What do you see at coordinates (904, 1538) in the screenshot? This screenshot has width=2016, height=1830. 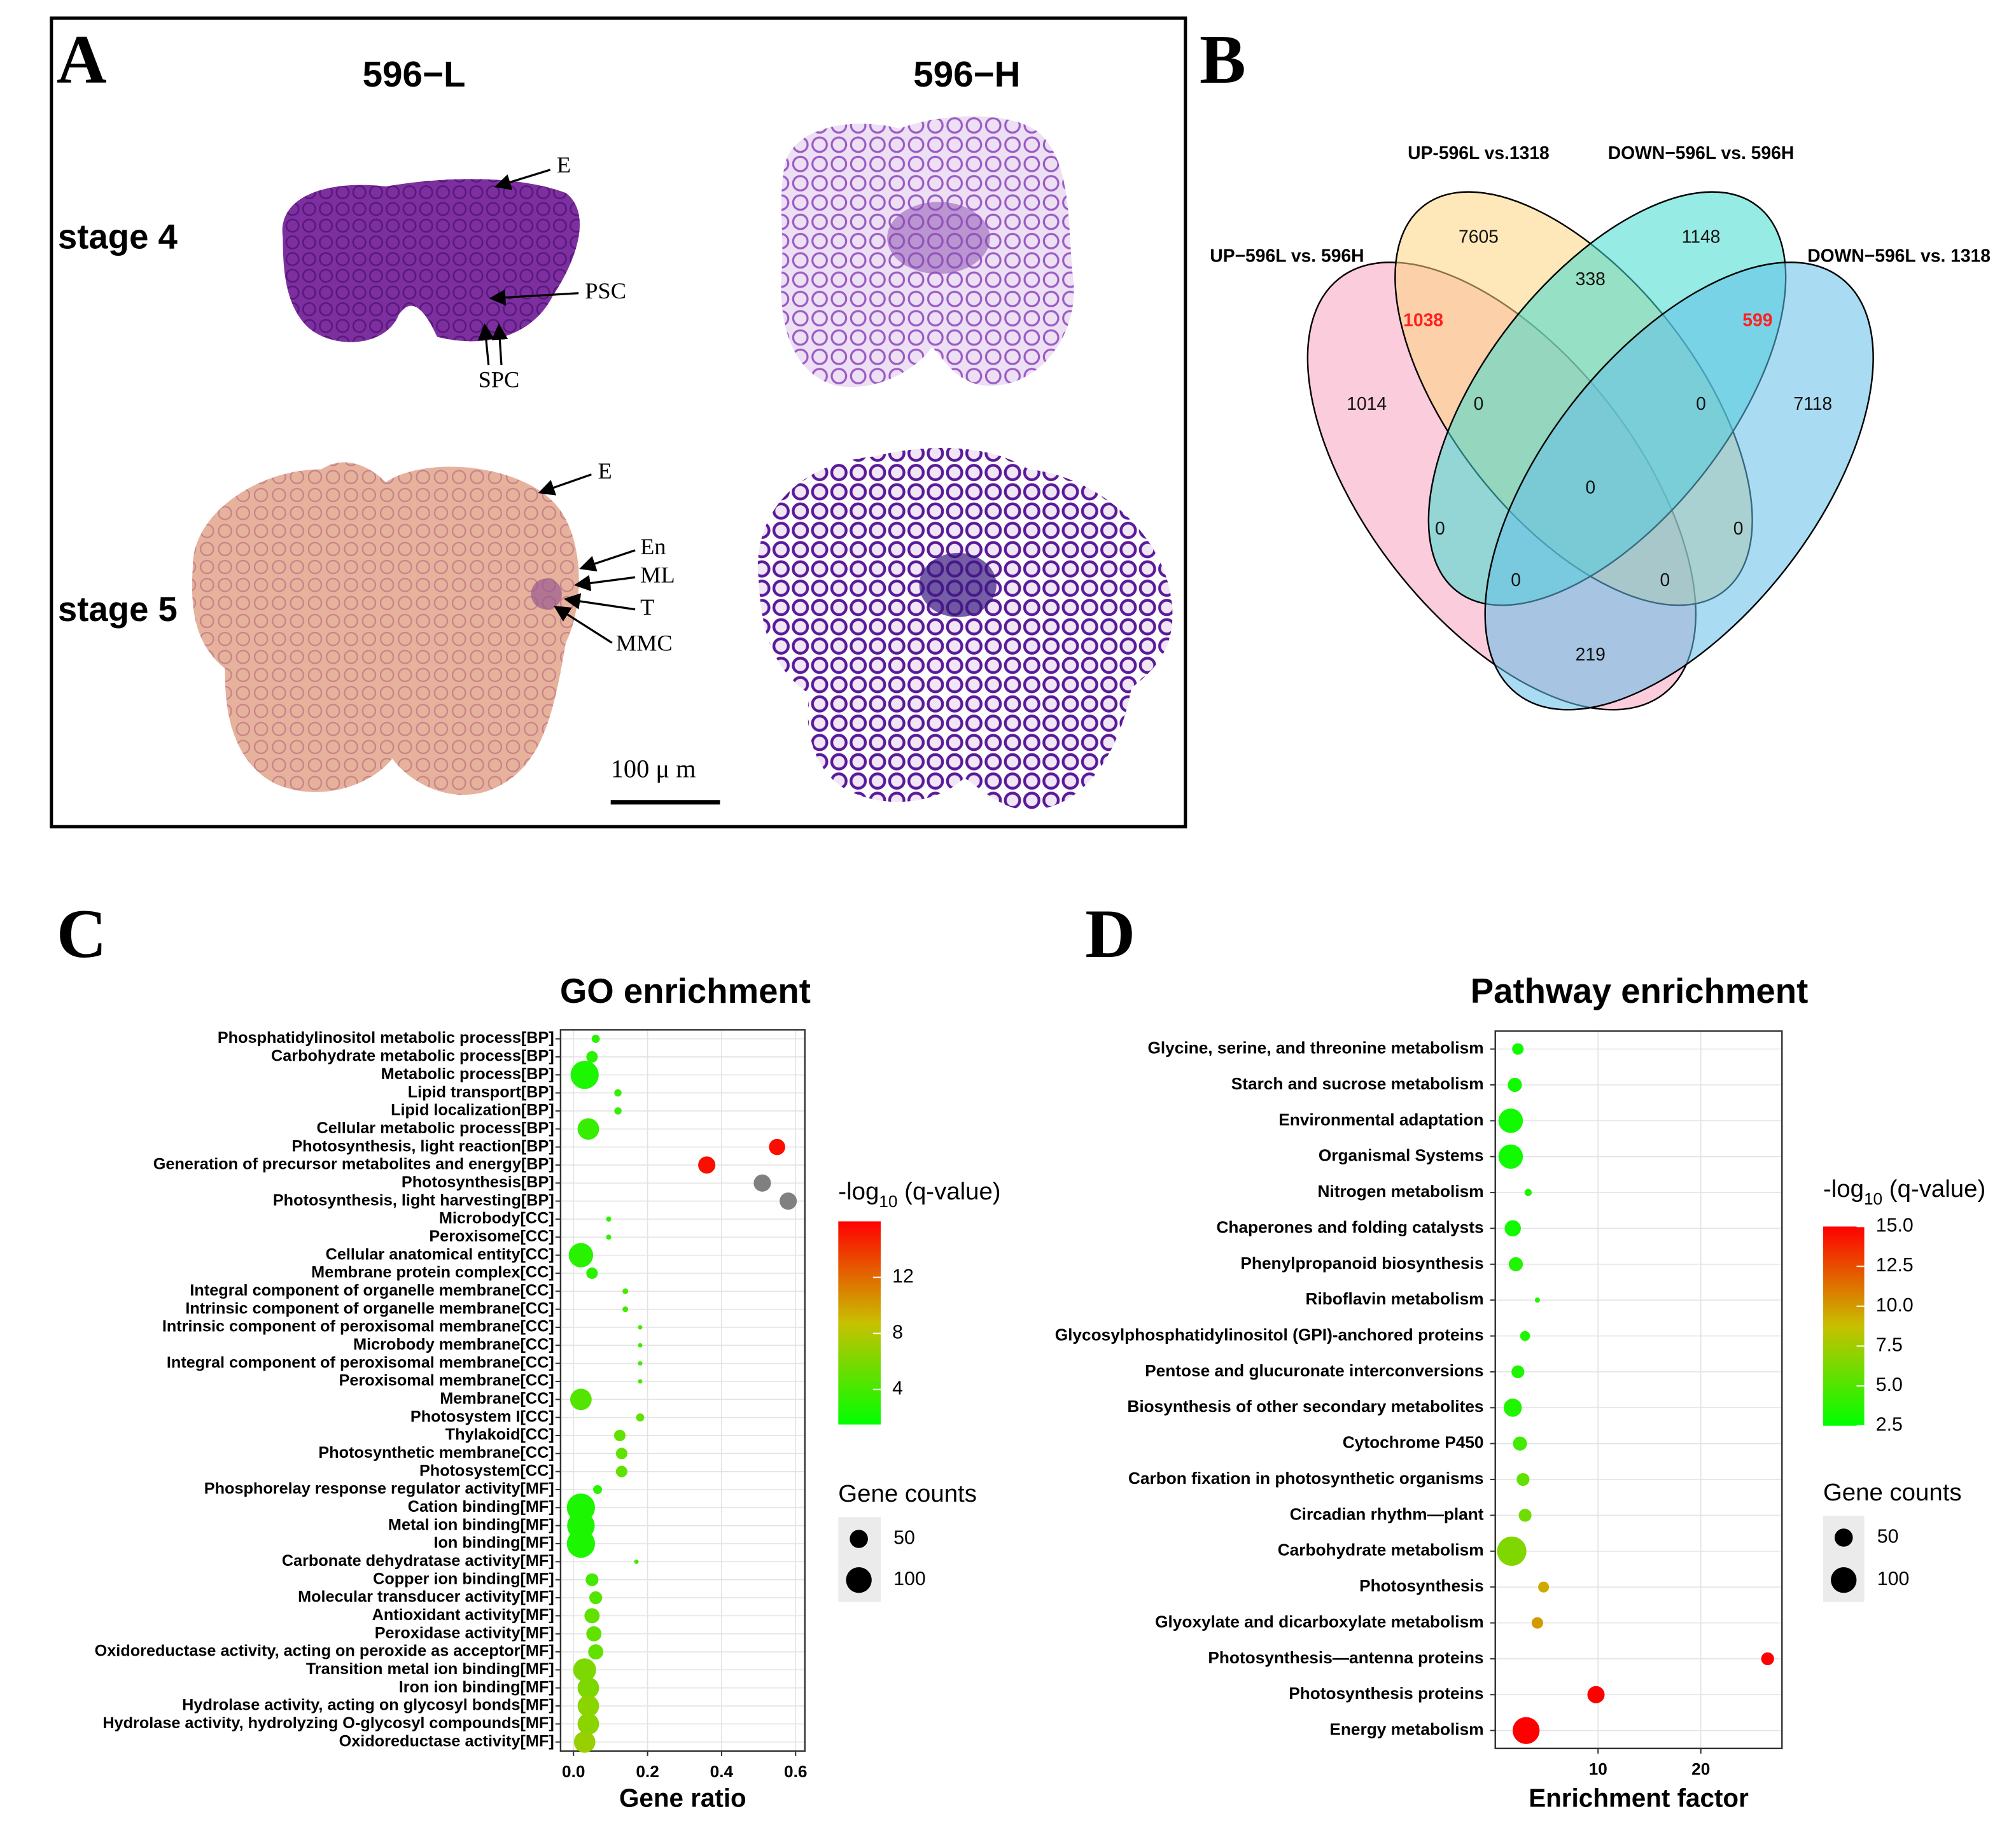 I see `size-legend-label: 50` at bounding box center [904, 1538].